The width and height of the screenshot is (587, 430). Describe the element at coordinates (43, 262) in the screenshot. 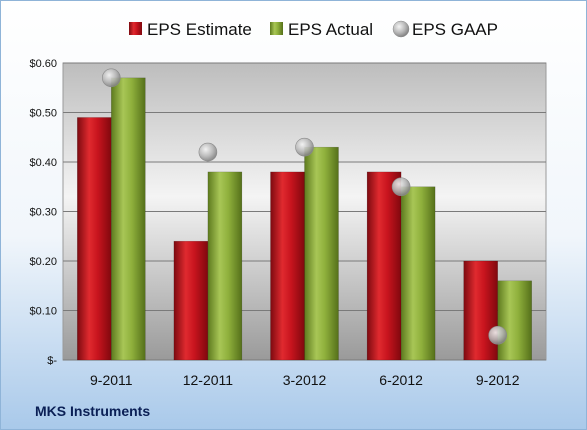

I see `y-tick-label: $0.20` at that location.